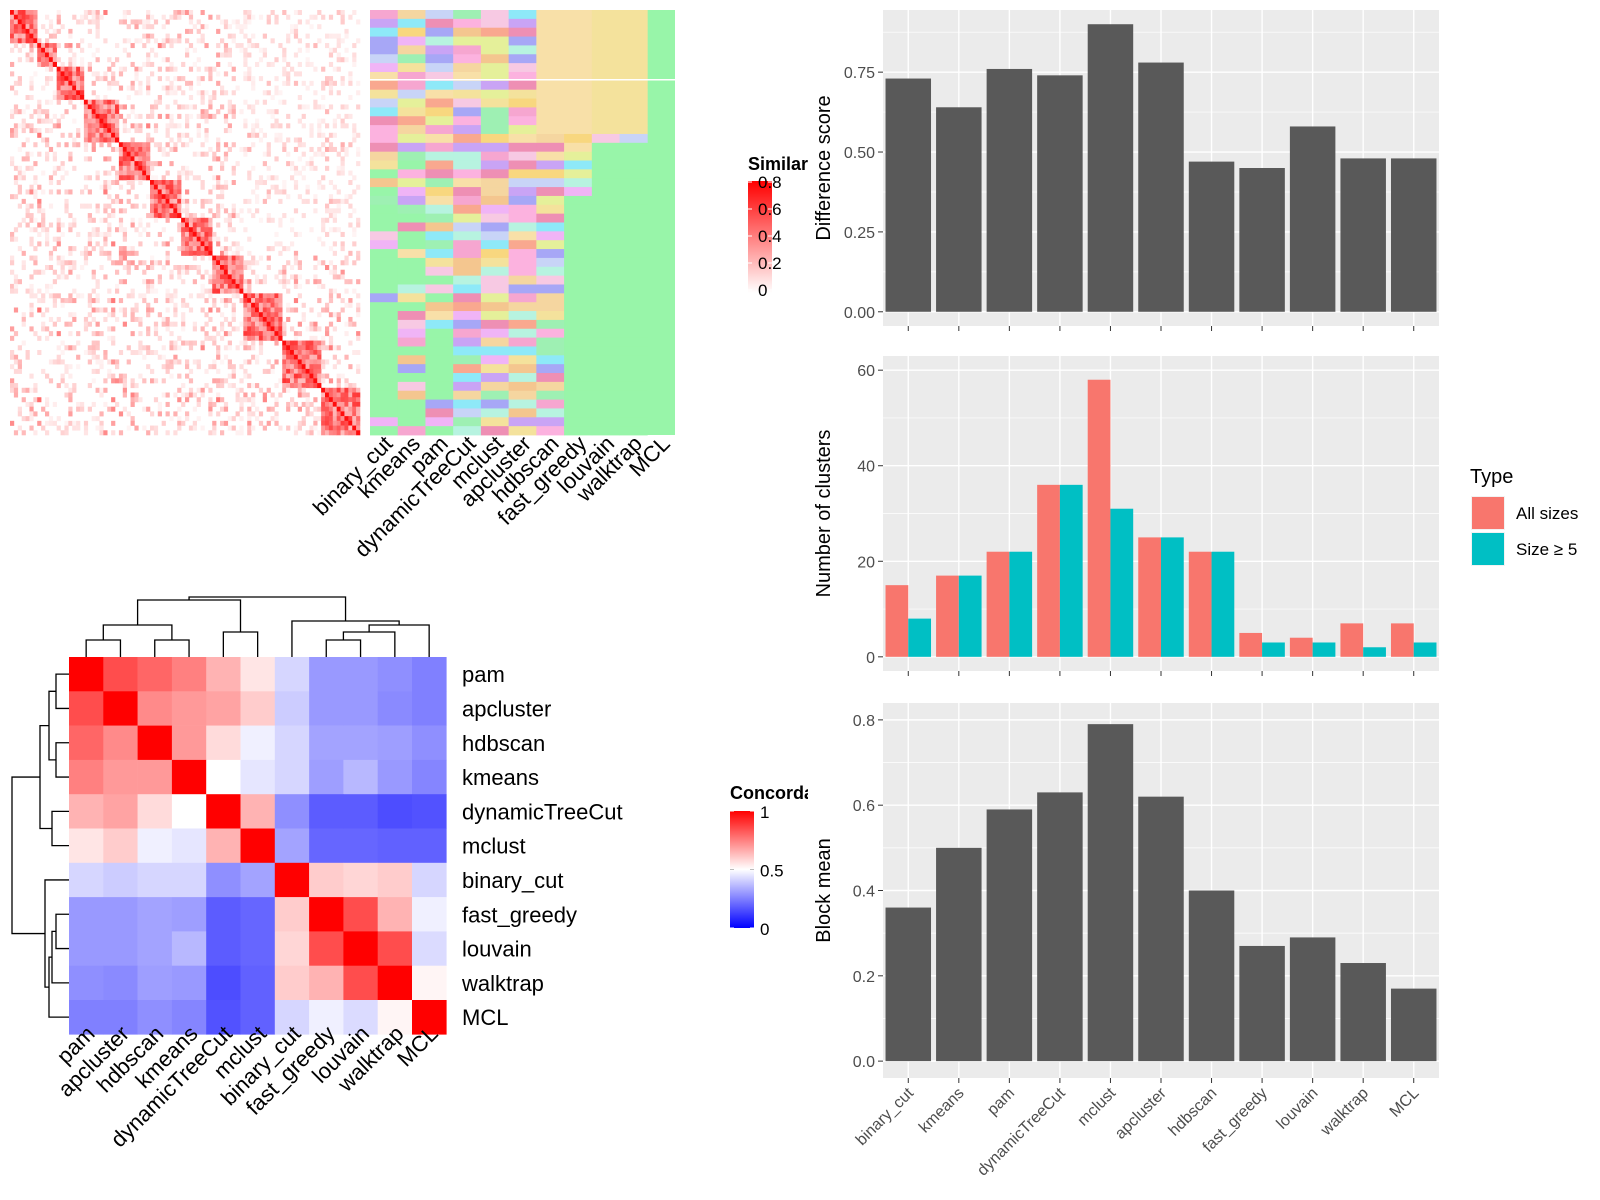 Image resolution: width=1600 pixels, height=1200 pixels. I want to click on concordance-row-label: dynamicTreeCut, so click(542, 811).